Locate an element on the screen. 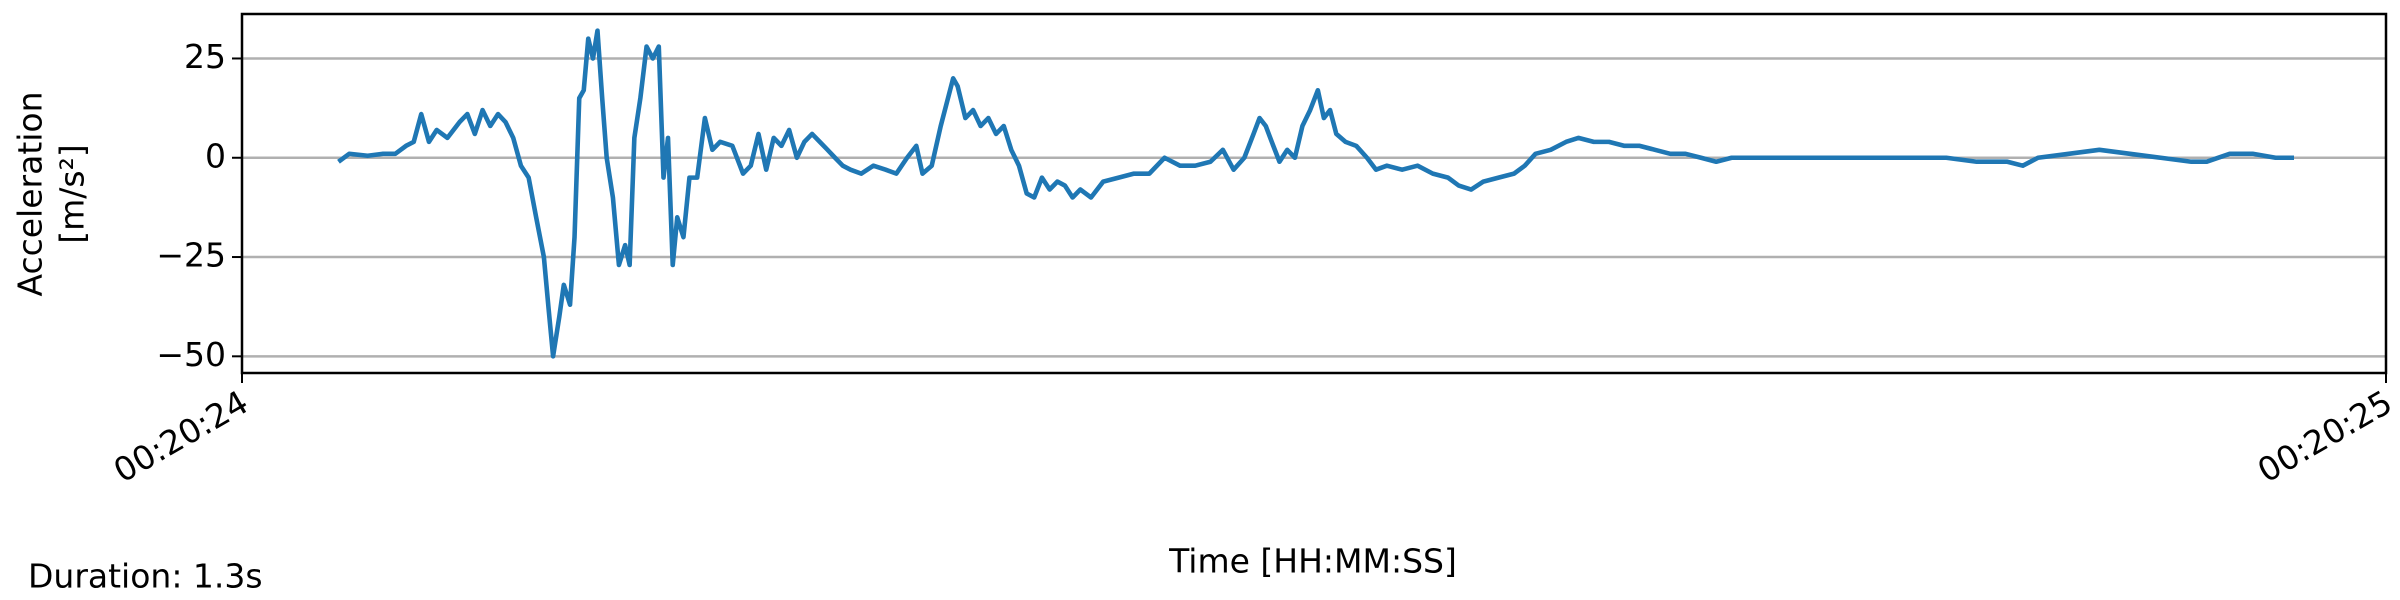  x-axis-label: Time [HH:MM:SS] is located at coordinates (1312, 561).